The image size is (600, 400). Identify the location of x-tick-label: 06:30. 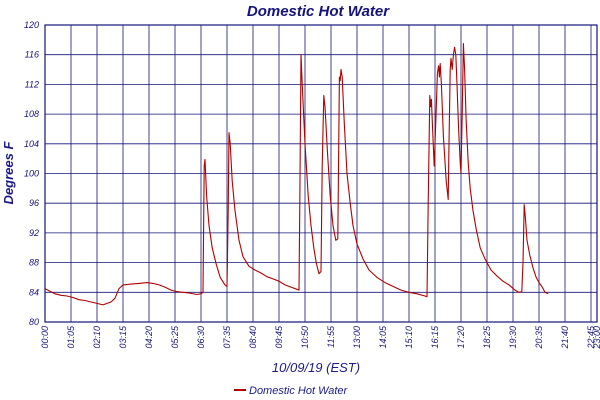
(201, 337).